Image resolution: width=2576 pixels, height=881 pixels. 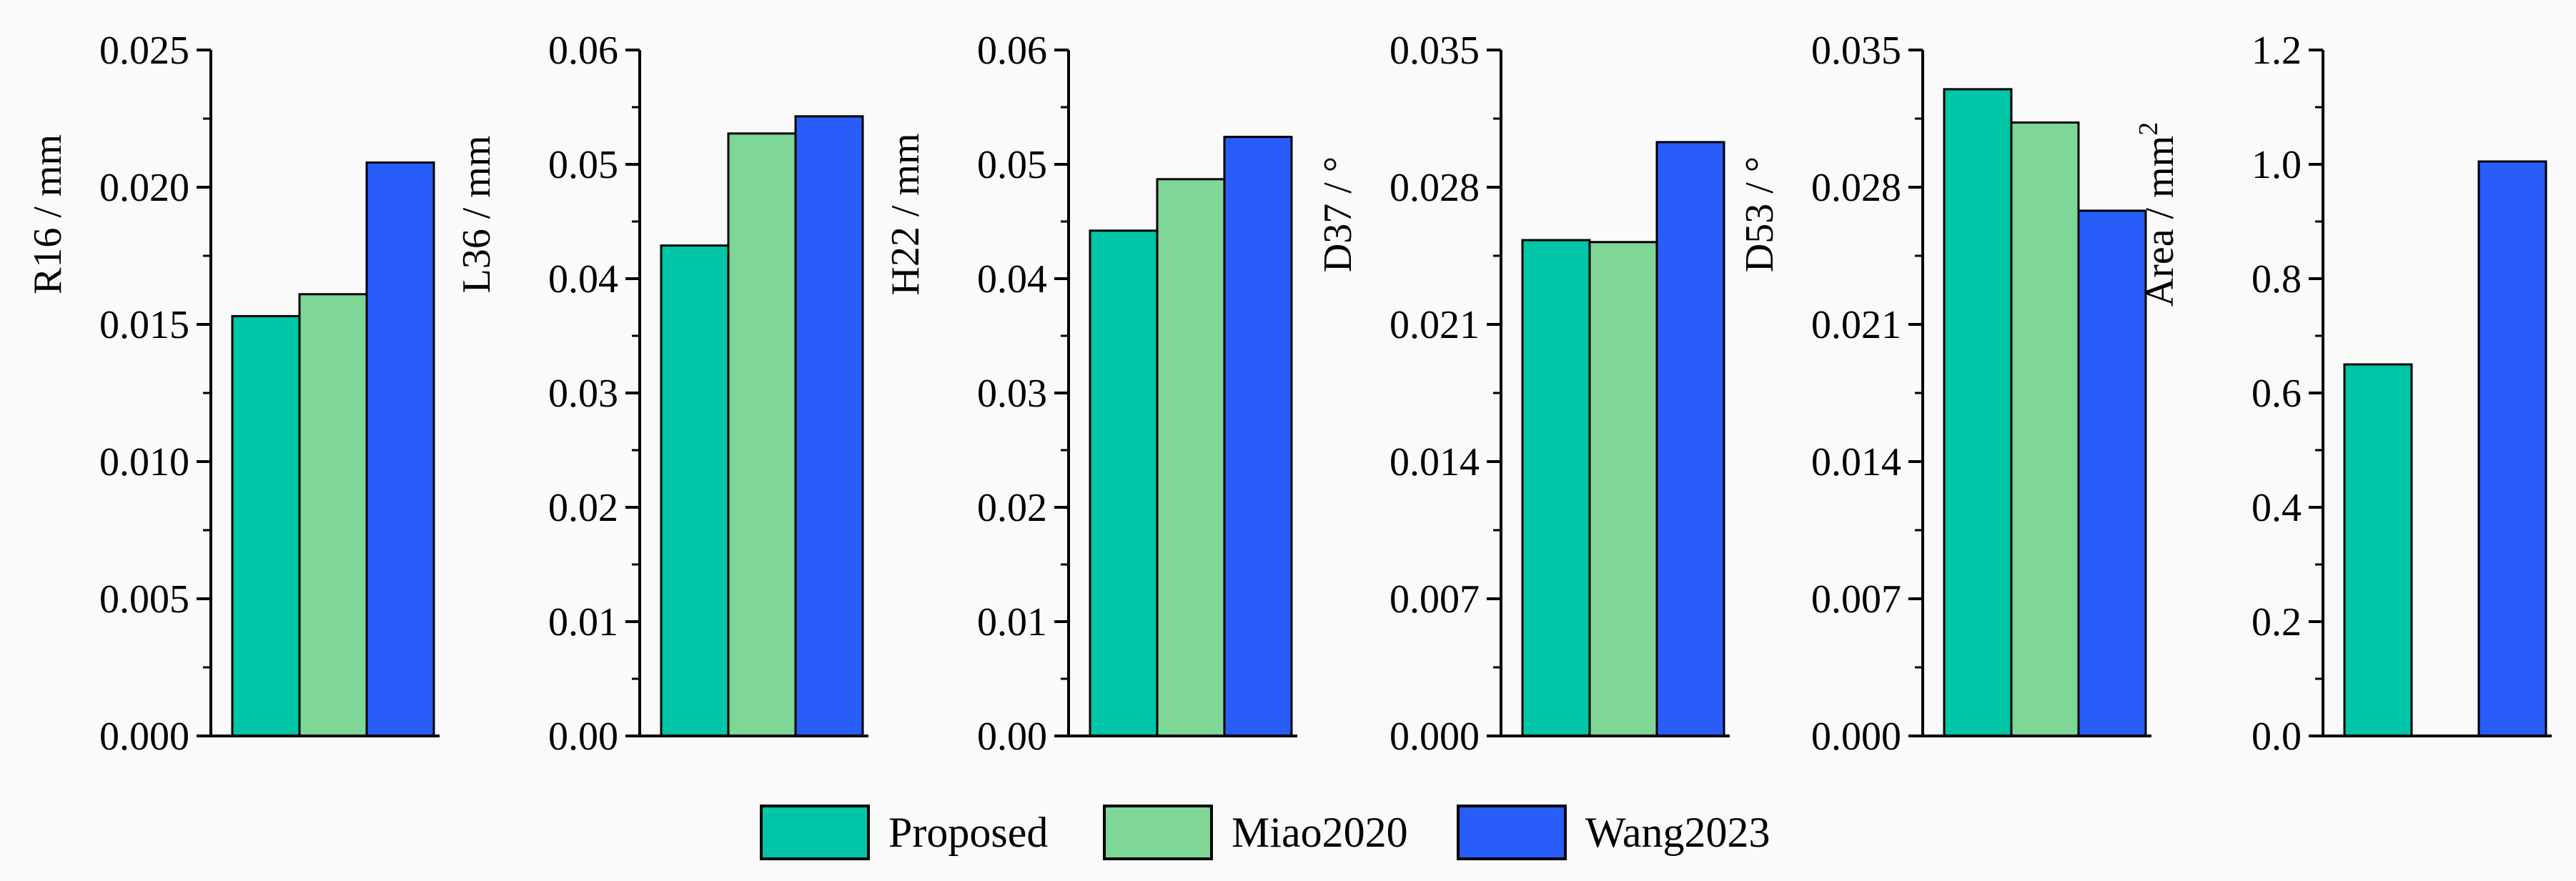 I want to click on y-tick-label: 0.8, so click(x=2277, y=279).